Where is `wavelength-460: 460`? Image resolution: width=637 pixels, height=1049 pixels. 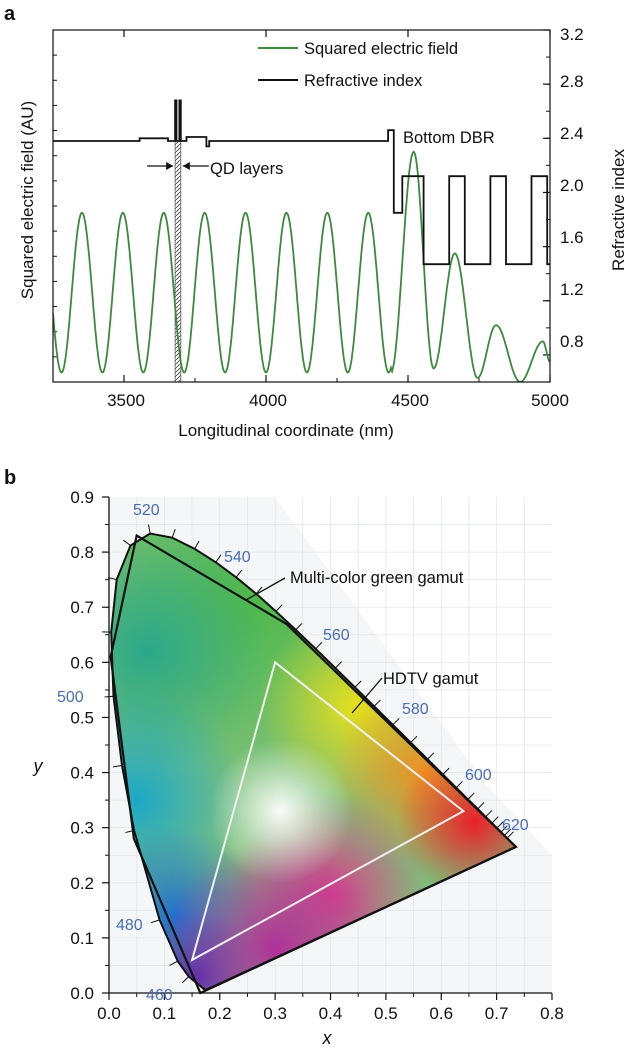
wavelength-460: 460 is located at coordinates (159, 995).